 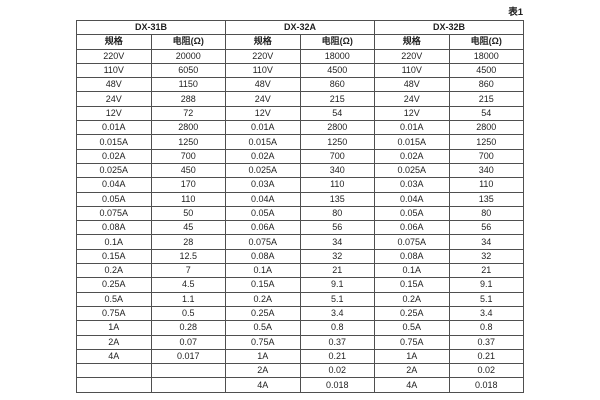 I want to click on table-row: 0.75A 0.5 0.25A 3.4 0.25A 3.4, so click(x=300, y=313).